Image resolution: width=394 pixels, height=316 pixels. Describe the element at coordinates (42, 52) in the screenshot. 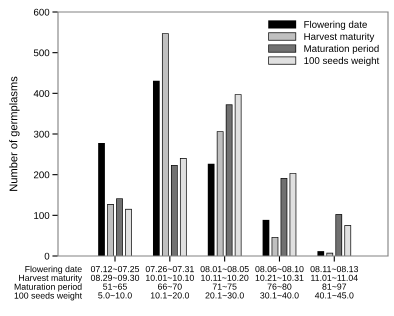

I see `y-tick-label: 500` at that location.